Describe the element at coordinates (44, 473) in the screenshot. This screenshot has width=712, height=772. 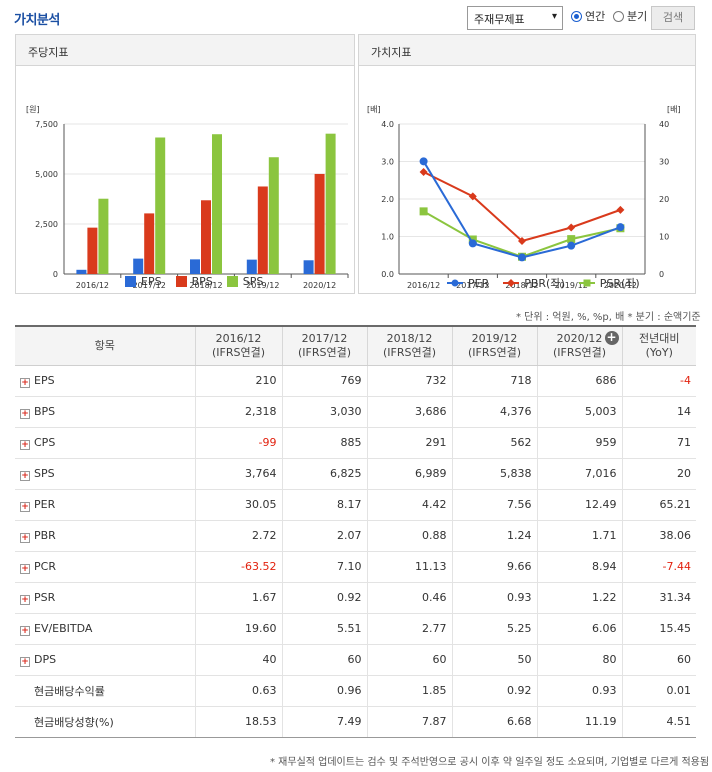
I see `row-label-text: SPS` at that location.